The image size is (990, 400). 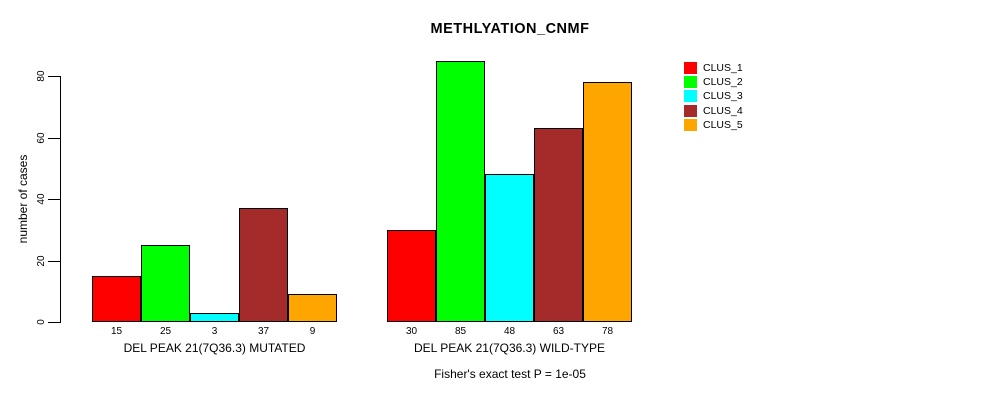 What do you see at coordinates (723, 124) in the screenshot?
I see `legend-label: CLUS_5` at bounding box center [723, 124].